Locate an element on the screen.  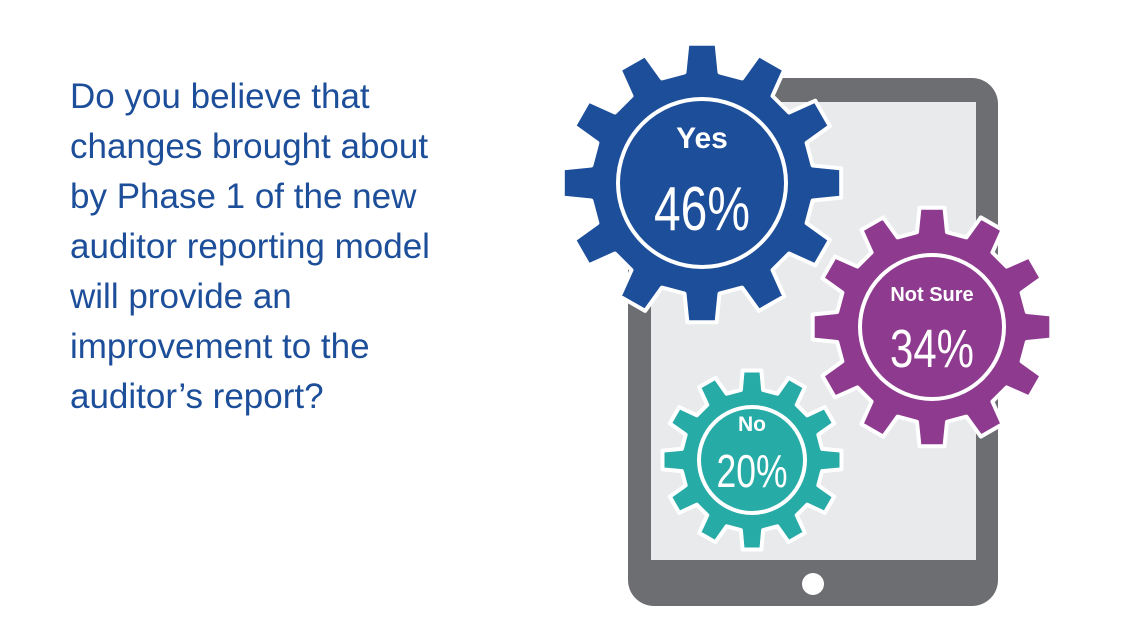
question-line: improvement to the is located at coordinates (220, 346).